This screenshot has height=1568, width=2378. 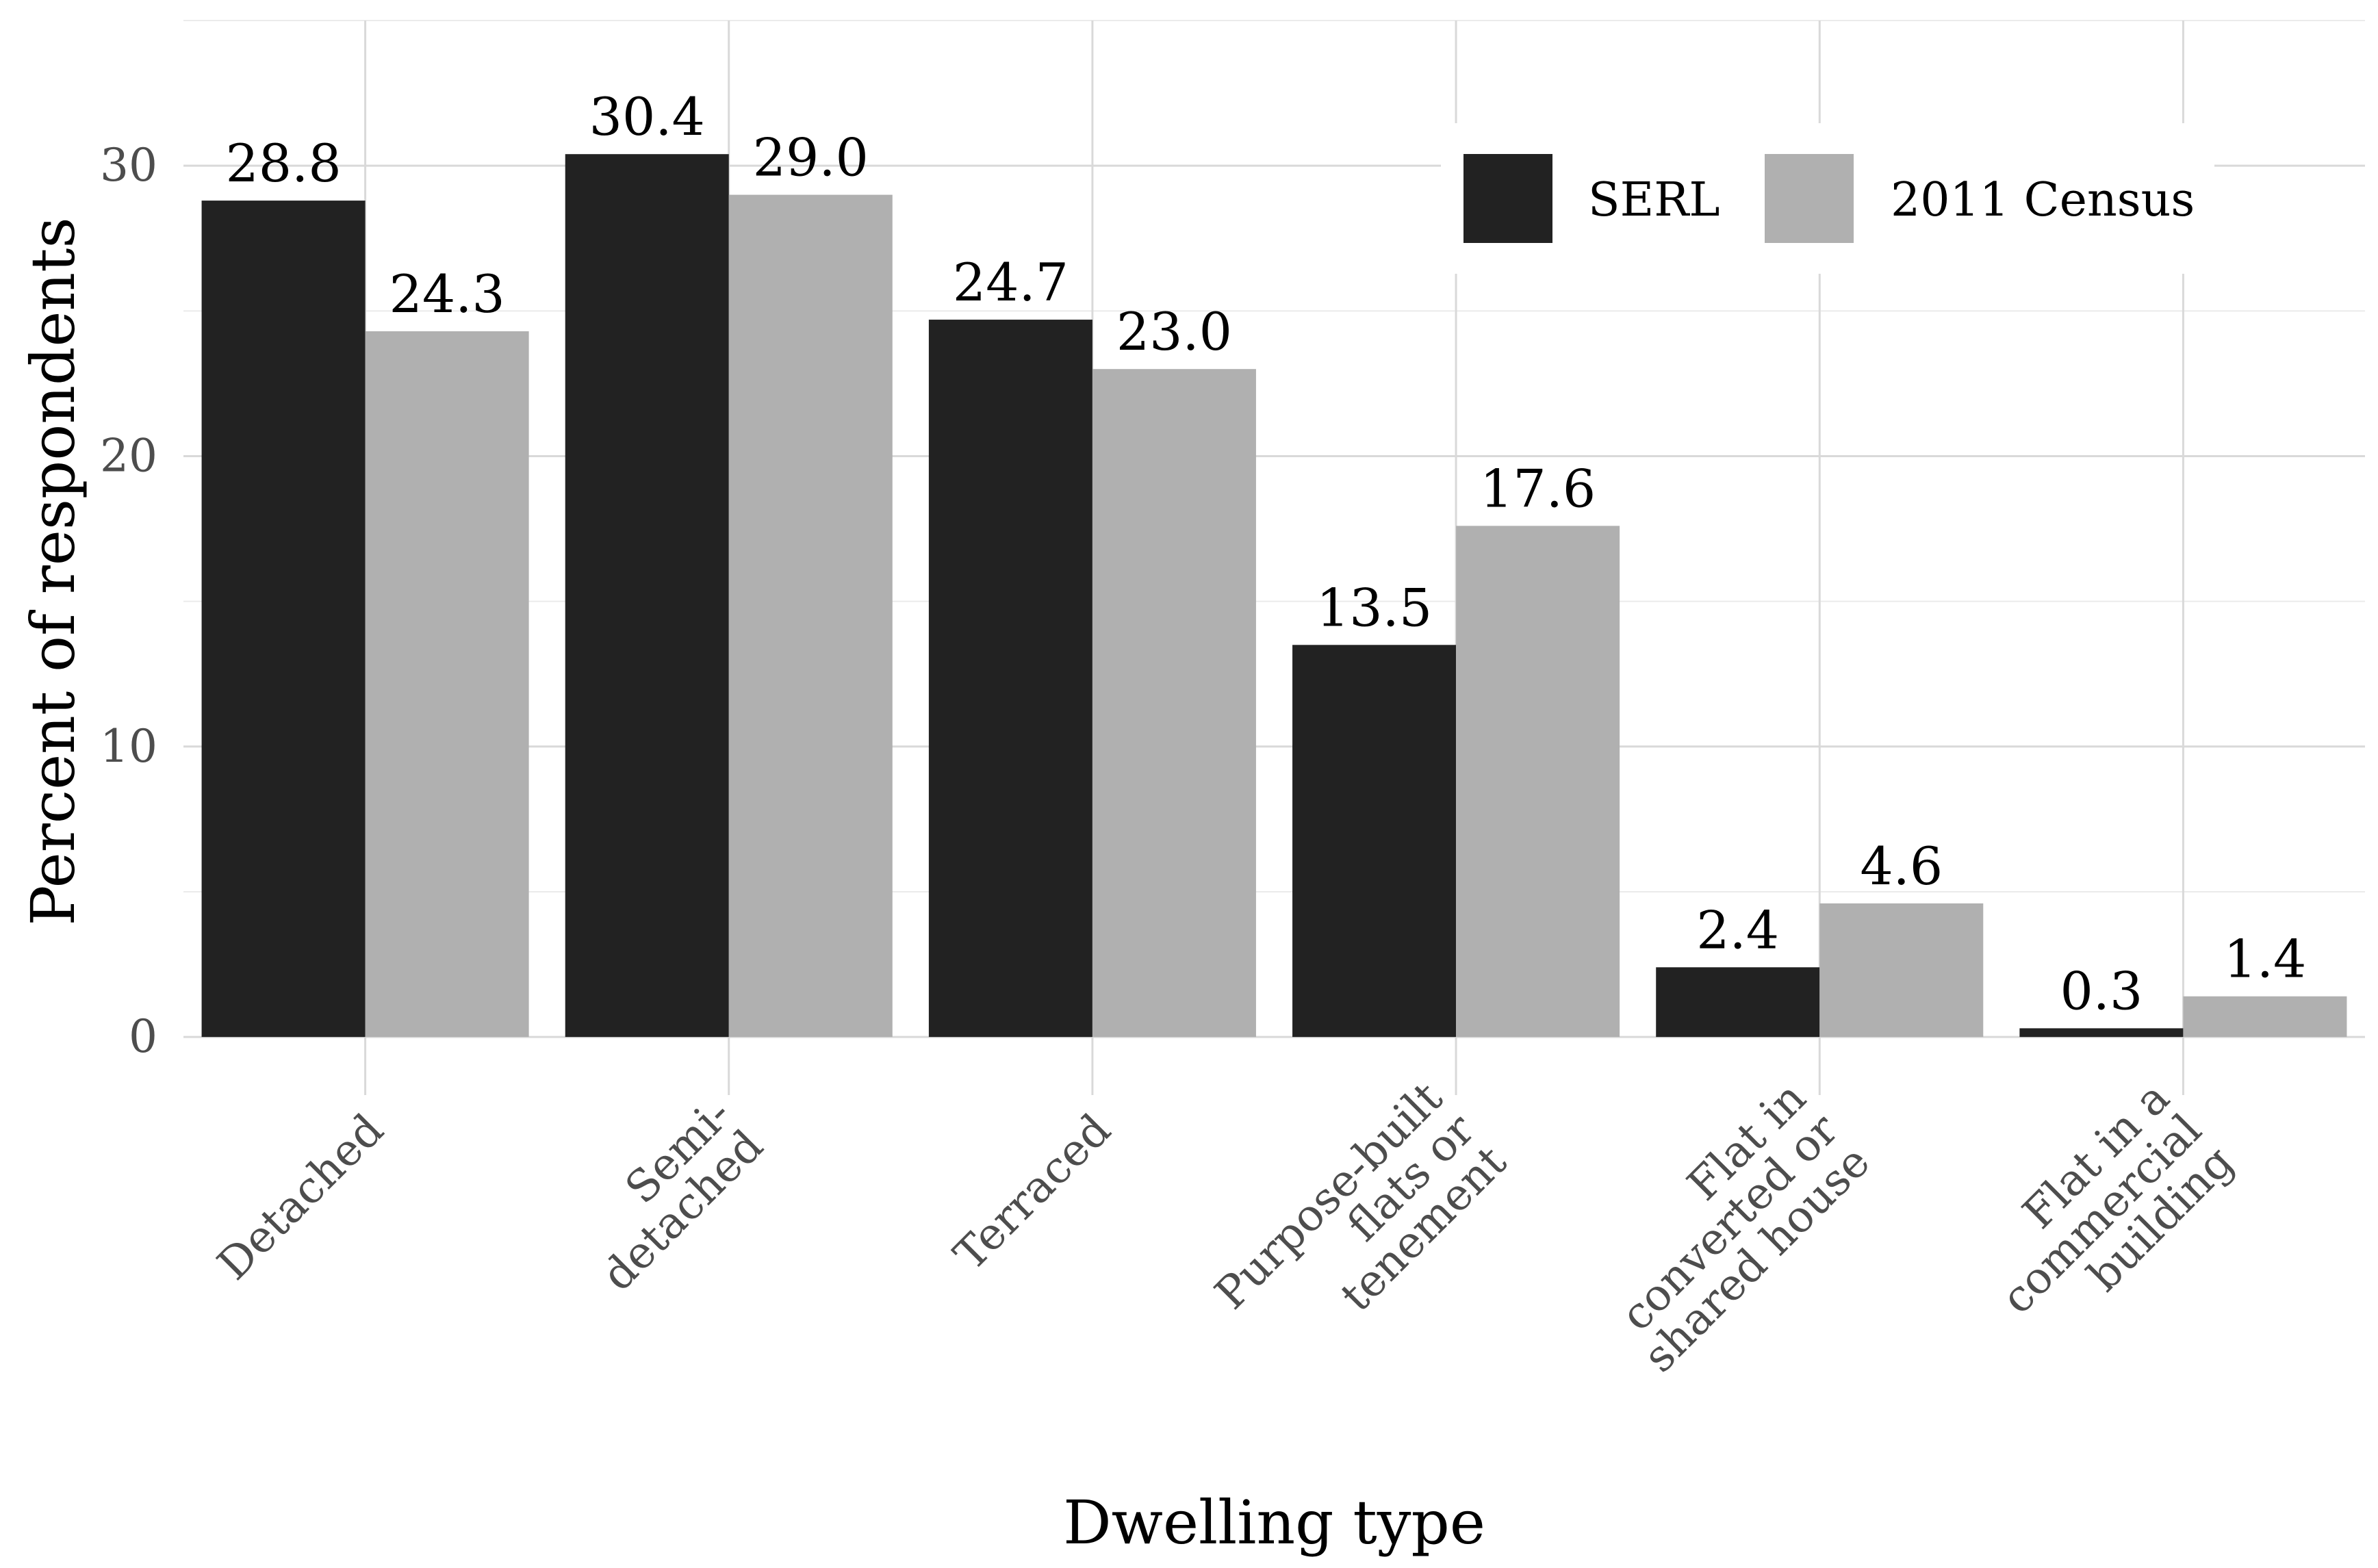 I want to click on y-tick-label: 30, so click(x=128, y=165).